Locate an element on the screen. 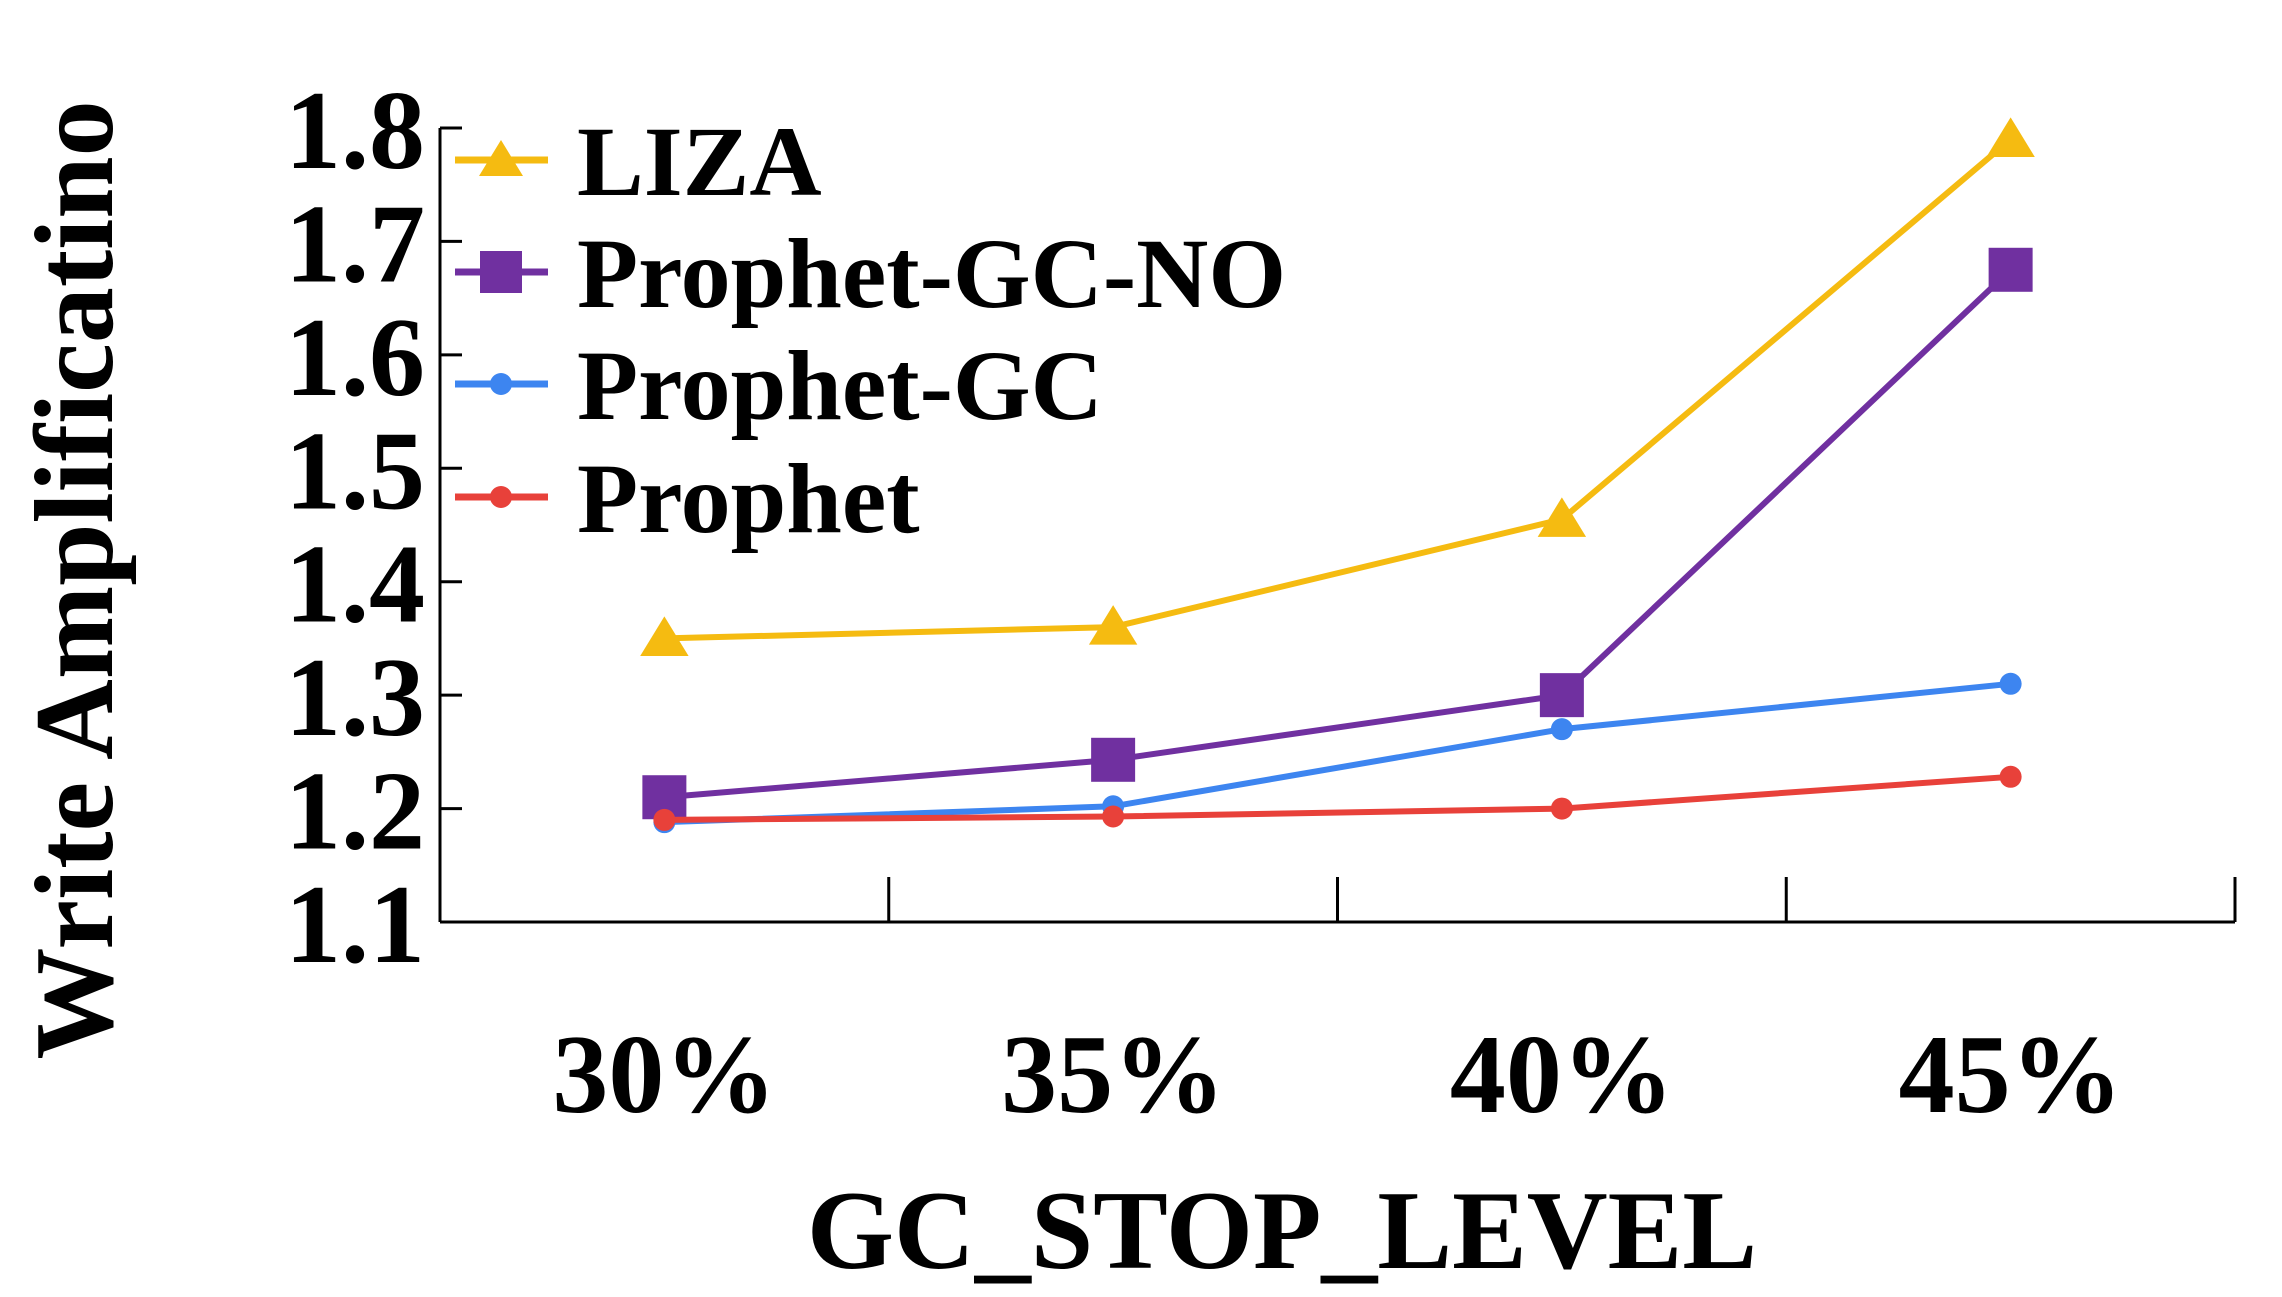  legend-label: LIZA is located at coordinates (699, 161).